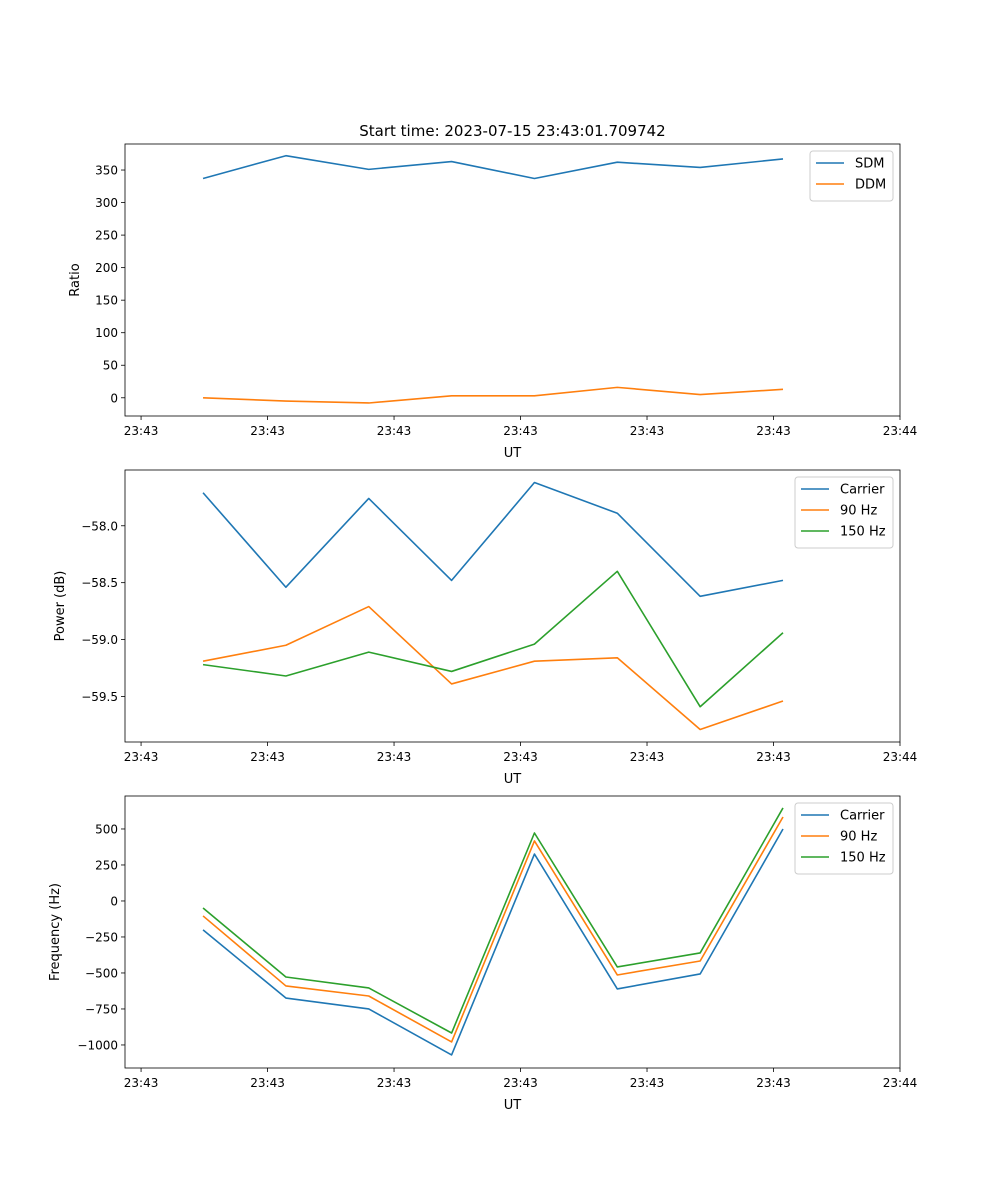 This screenshot has height=1204, width=1000. What do you see at coordinates (512, 131) in the screenshot?
I see `chart-title: Start time: 2023-07-15 23:43:01.709742` at bounding box center [512, 131].